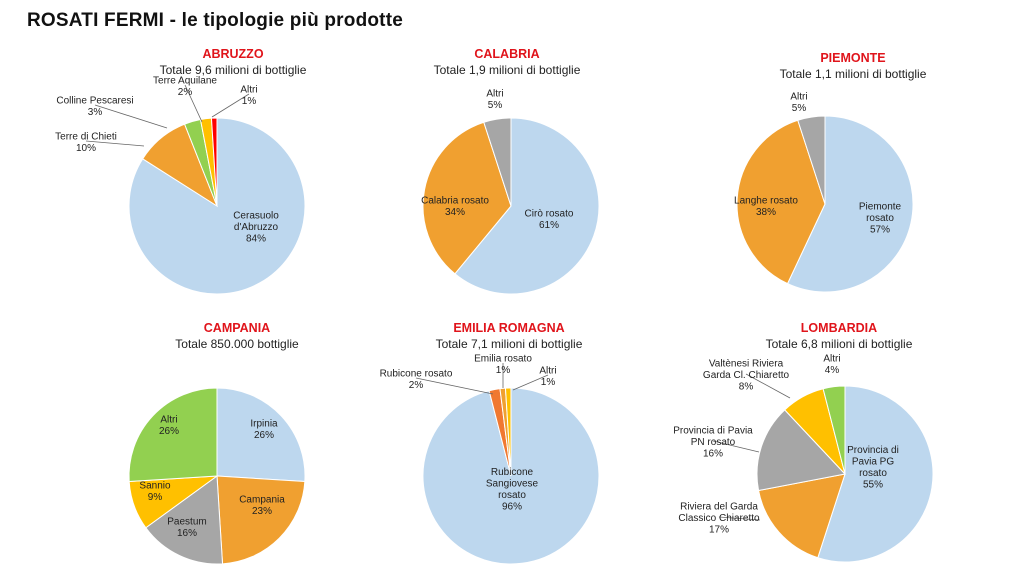 This screenshot has height=576, width=1024. I want to click on slice-label: Valtènesi Riviera, so click(746, 364).